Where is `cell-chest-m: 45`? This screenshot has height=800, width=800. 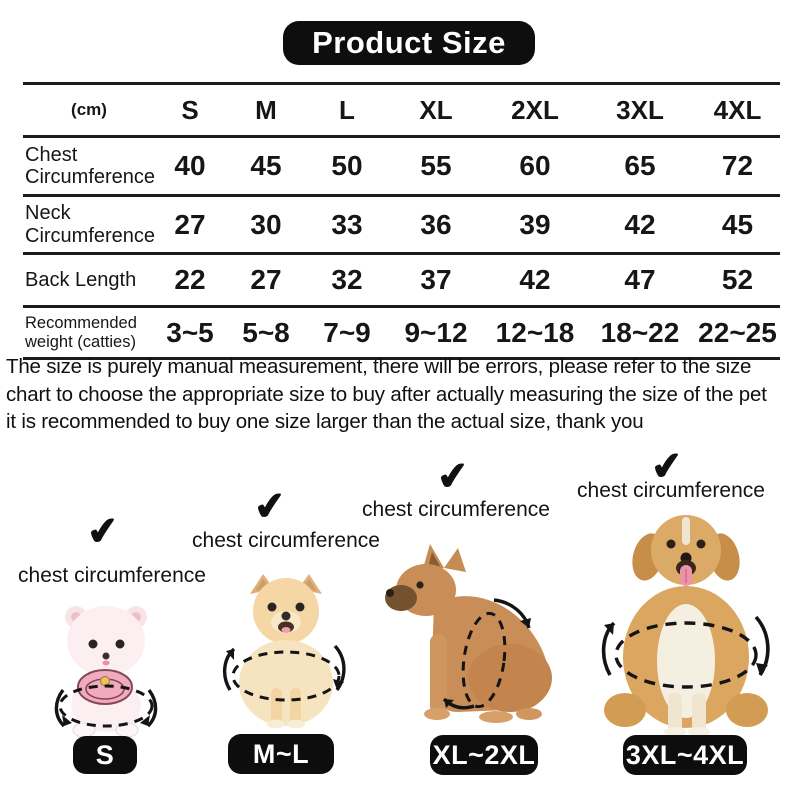 cell-chest-m: 45 is located at coordinates (266, 165).